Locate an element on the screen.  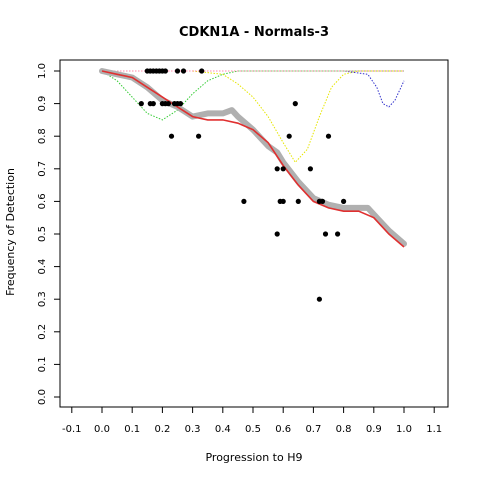
y-axis-ticks: 0.0 0.1 0.2 0.3 0.4 0.5 0.6 0.7 0.8 0.9 1.0 is located at coordinates (48, 234).